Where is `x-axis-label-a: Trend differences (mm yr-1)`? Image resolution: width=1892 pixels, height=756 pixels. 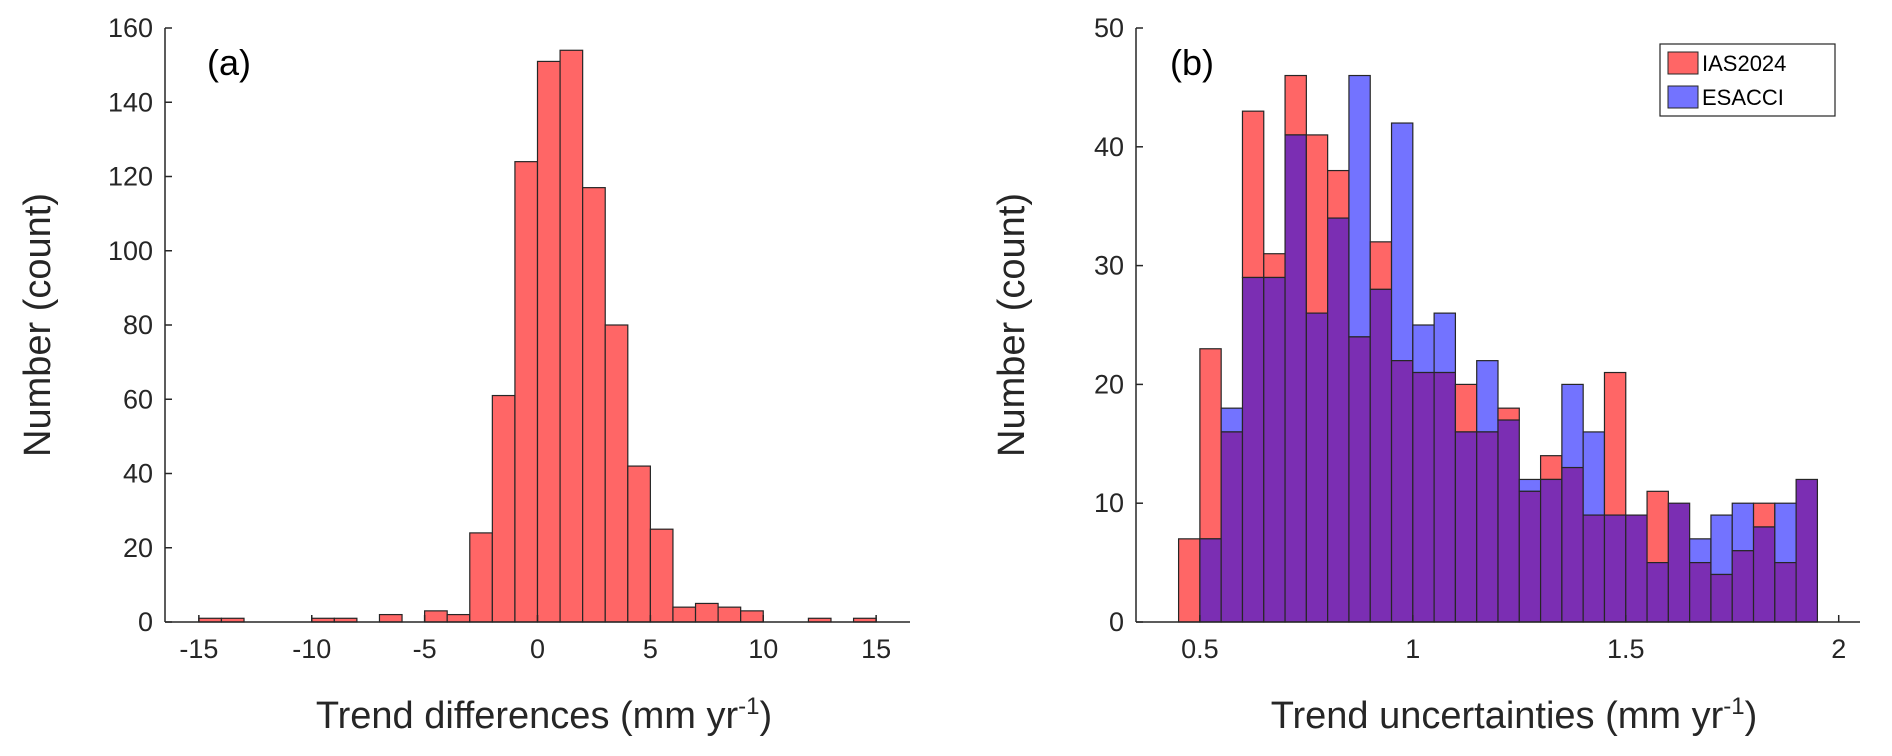
x-axis-label-a: Trend differences (mm yr-1) is located at coordinates (544, 715).